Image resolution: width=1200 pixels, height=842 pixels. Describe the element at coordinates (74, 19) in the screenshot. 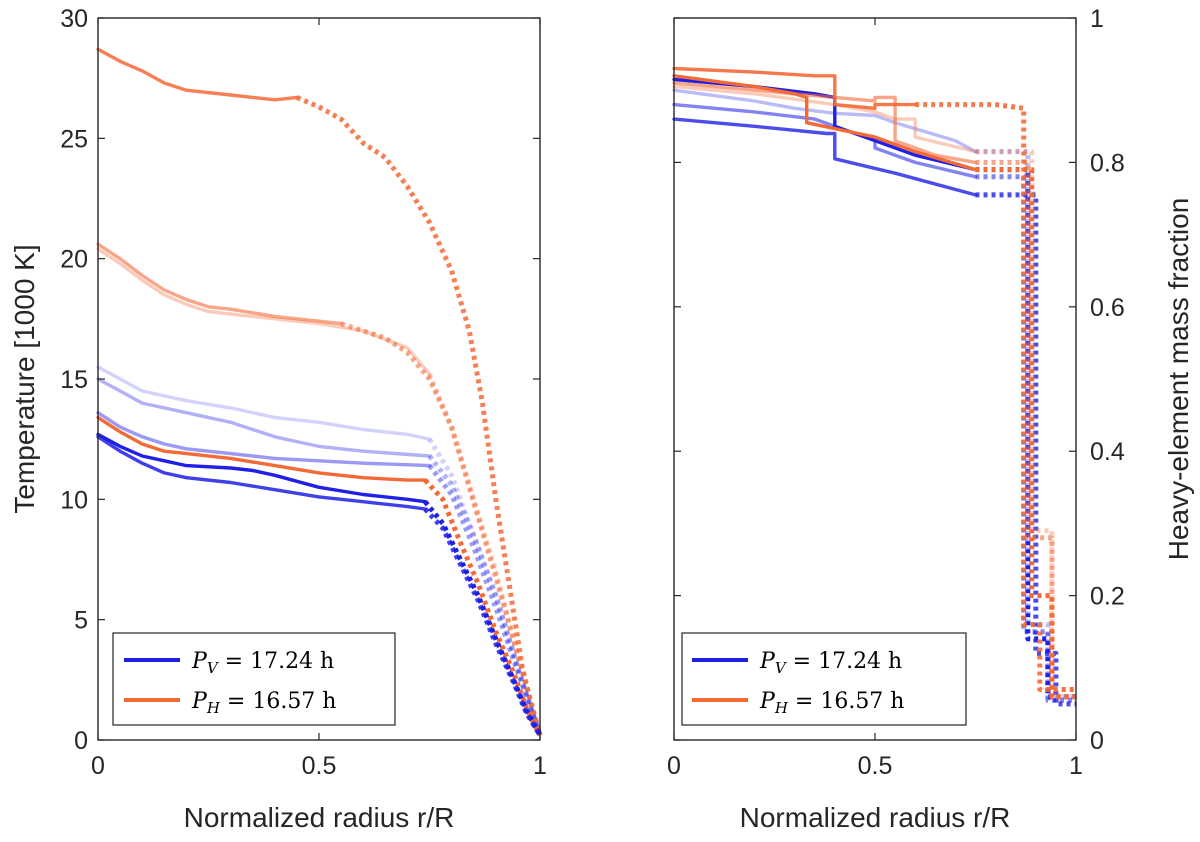

I see `y-tick-label: 30` at that location.